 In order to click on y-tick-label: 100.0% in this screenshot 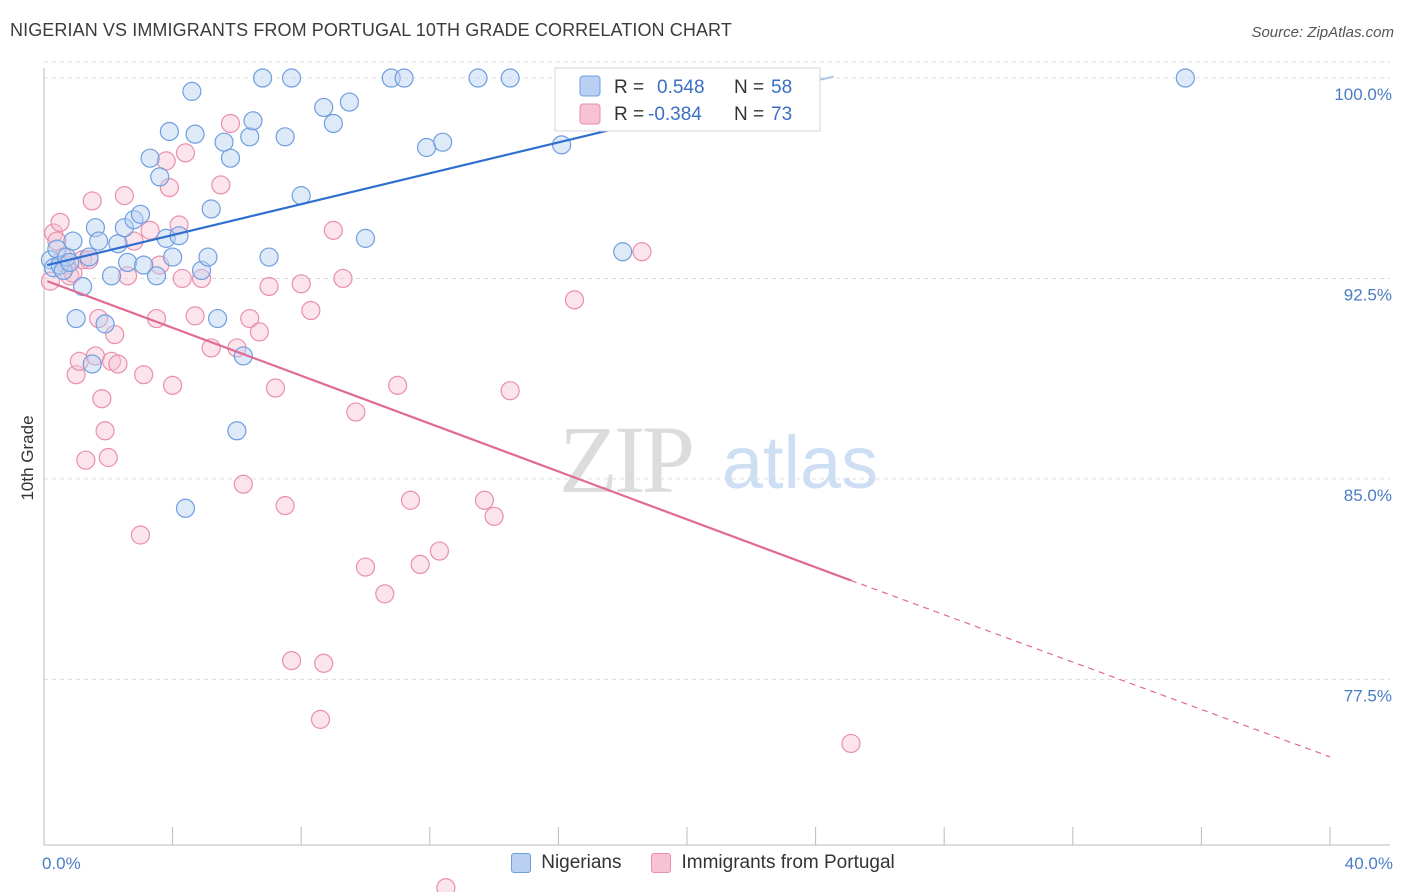, I will do `click(1363, 94)`.